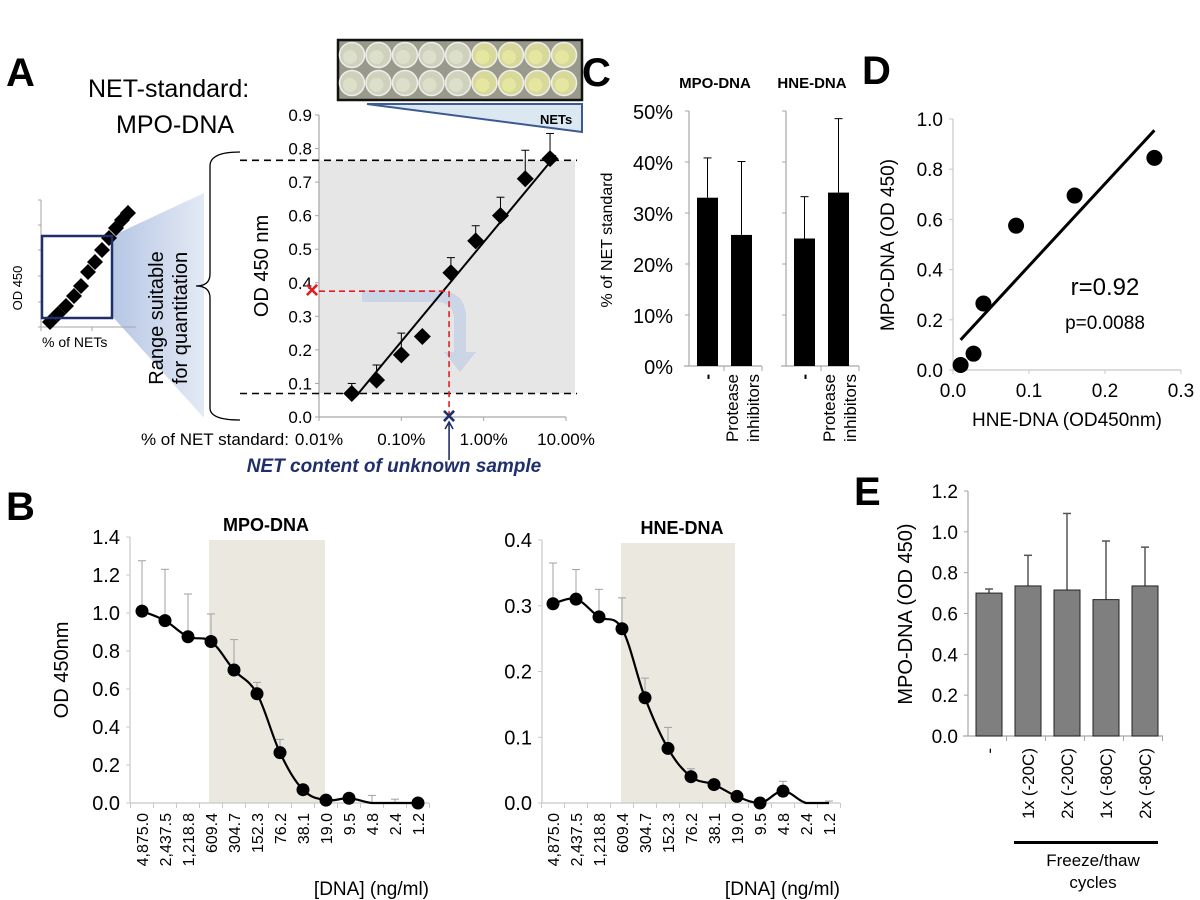 The height and width of the screenshot is (900, 1200). Describe the element at coordinates (945, 574) in the screenshot. I see `e-y-tick-label: 0.8` at that location.